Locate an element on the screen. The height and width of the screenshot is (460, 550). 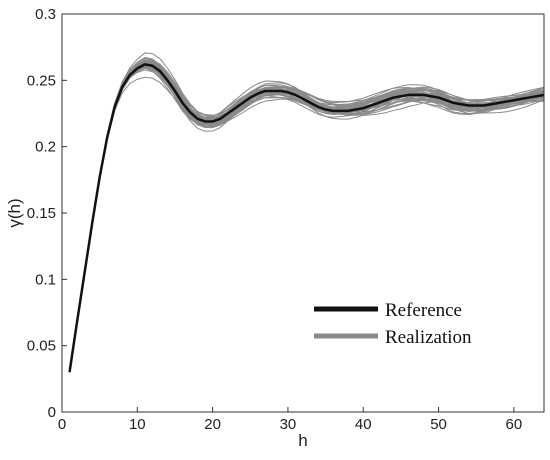
x-tick-label: 40 is located at coordinates (363, 424).